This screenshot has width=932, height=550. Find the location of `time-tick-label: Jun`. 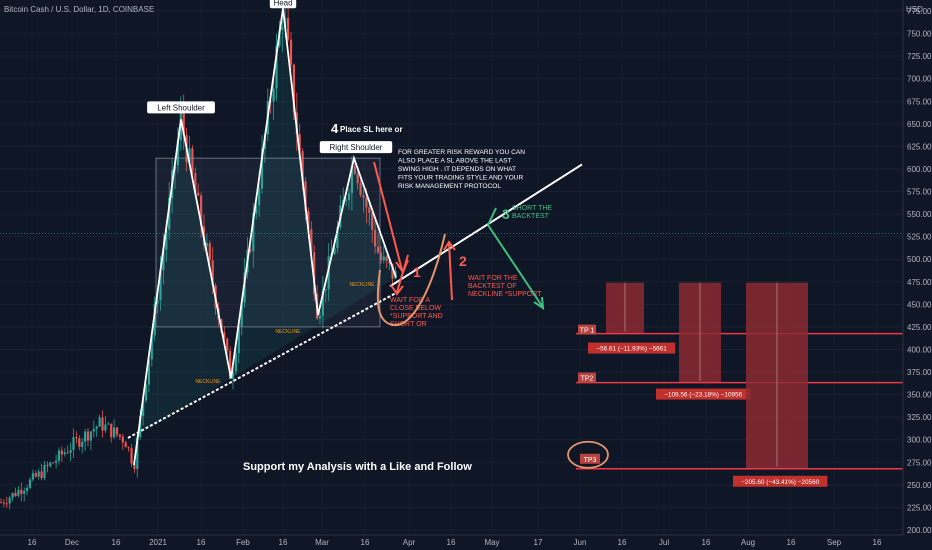

time-tick-label: Jun is located at coordinates (580, 542).